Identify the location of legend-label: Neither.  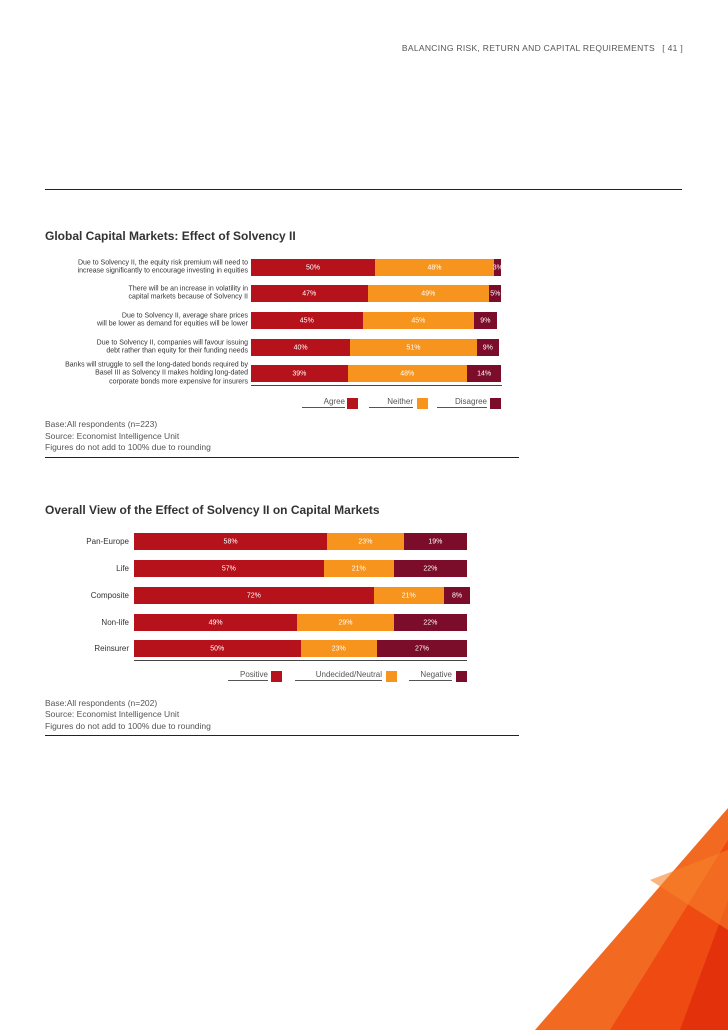
(391, 402).